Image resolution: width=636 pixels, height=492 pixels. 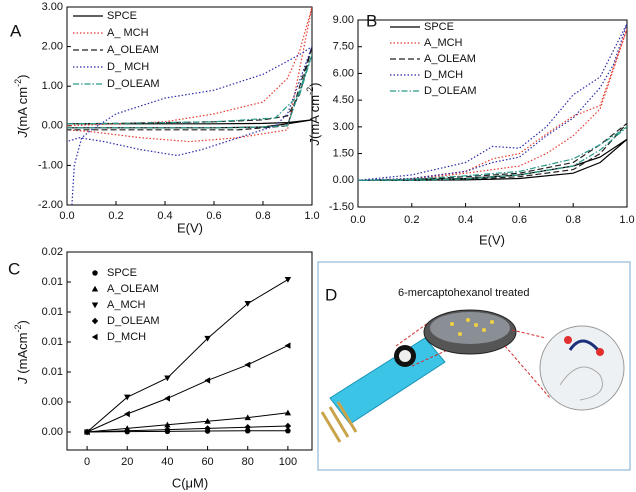 What do you see at coordinates (343, 153) in the screenshot?
I see `y-tick-label: 1.50` at bounding box center [343, 153].